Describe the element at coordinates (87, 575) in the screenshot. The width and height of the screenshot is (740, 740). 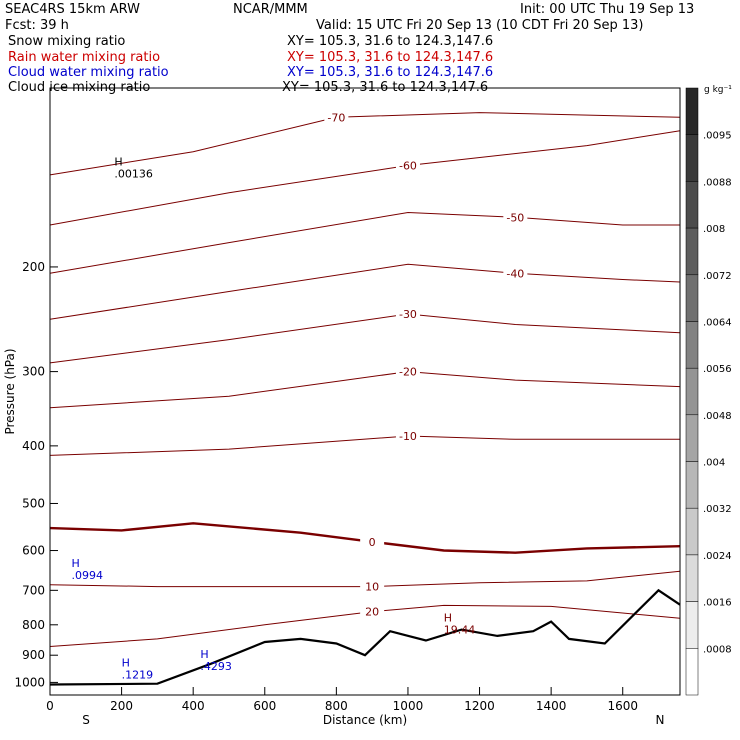
I see `extreme-value: .0994` at that location.